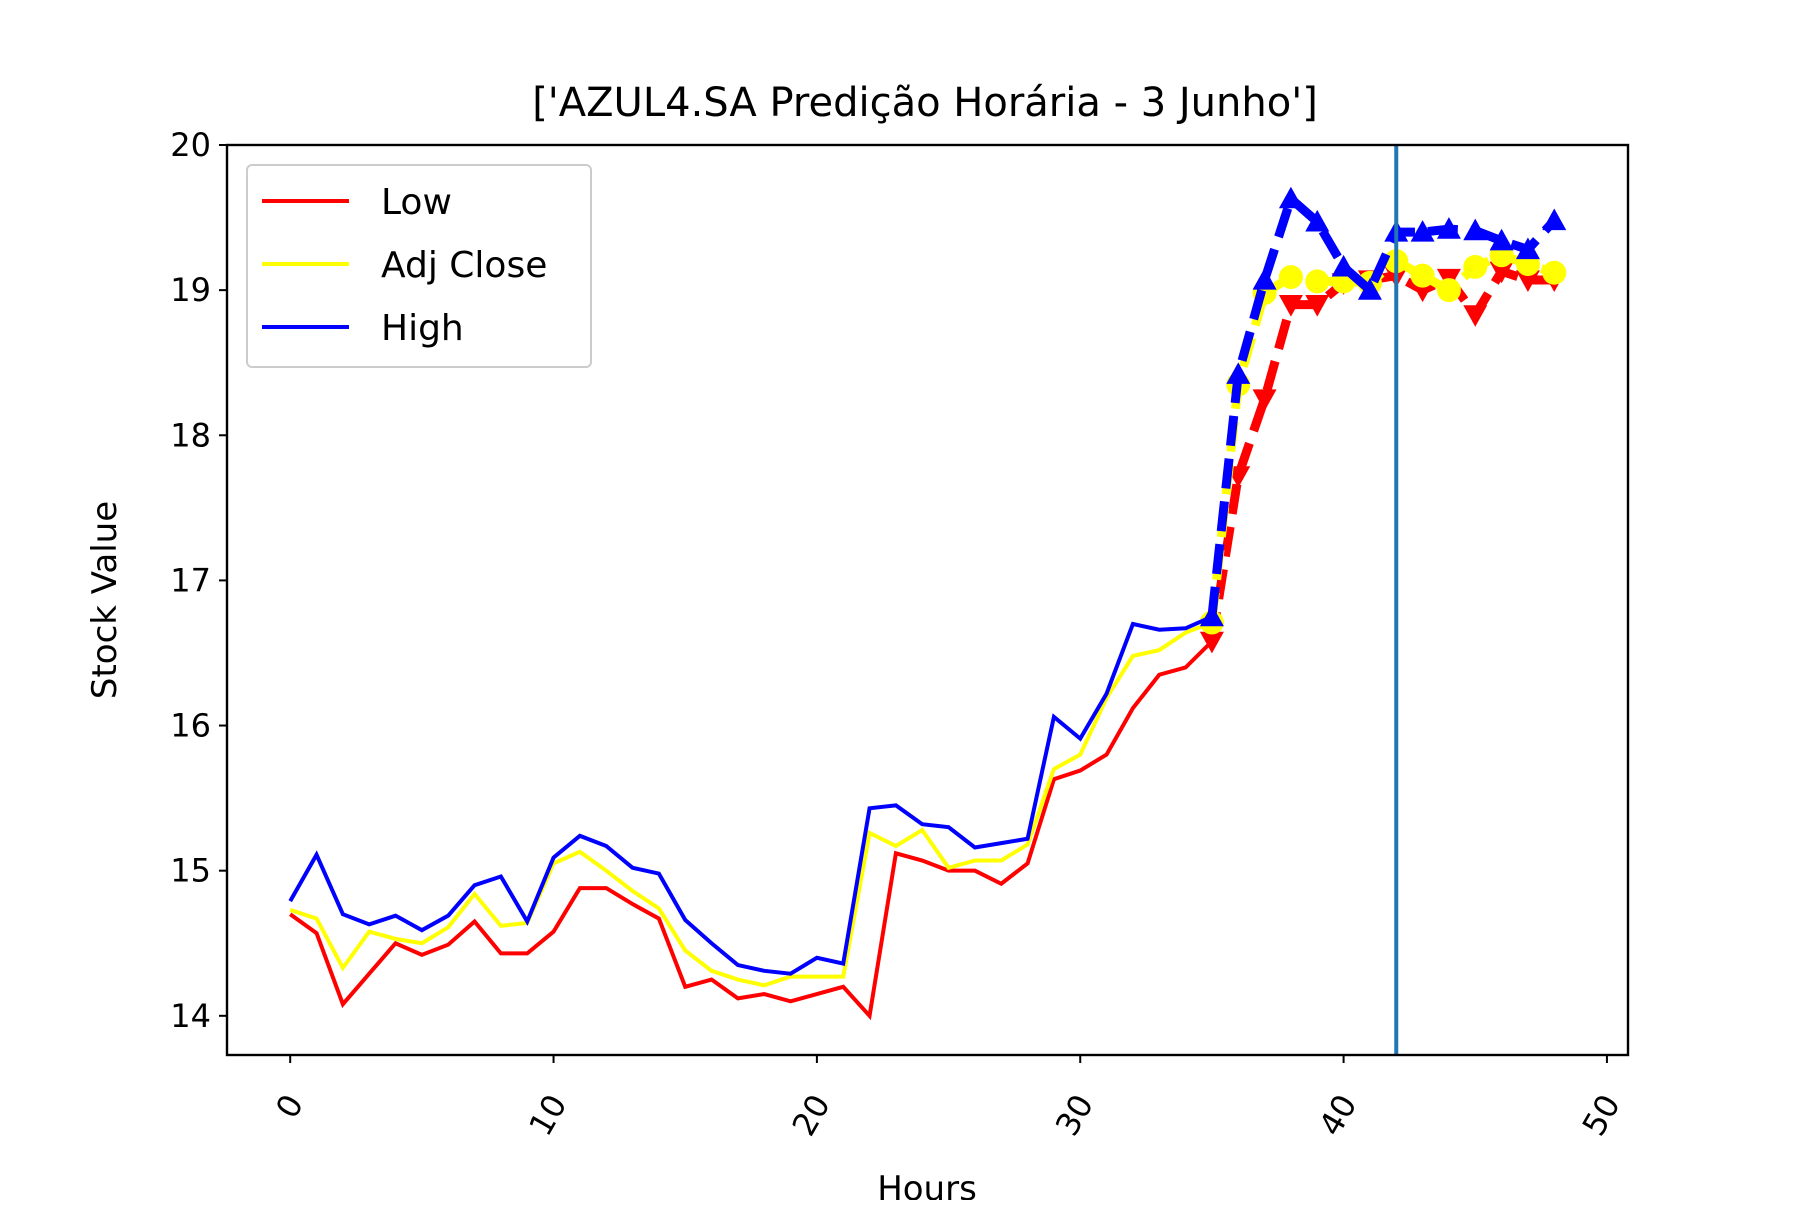 This screenshot has height=1205, width=1800. What do you see at coordinates (925, 103) in the screenshot?
I see `chart-title: ['AZUL4.SA Predição Horária - 3 Junho']` at bounding box center [925, 103].